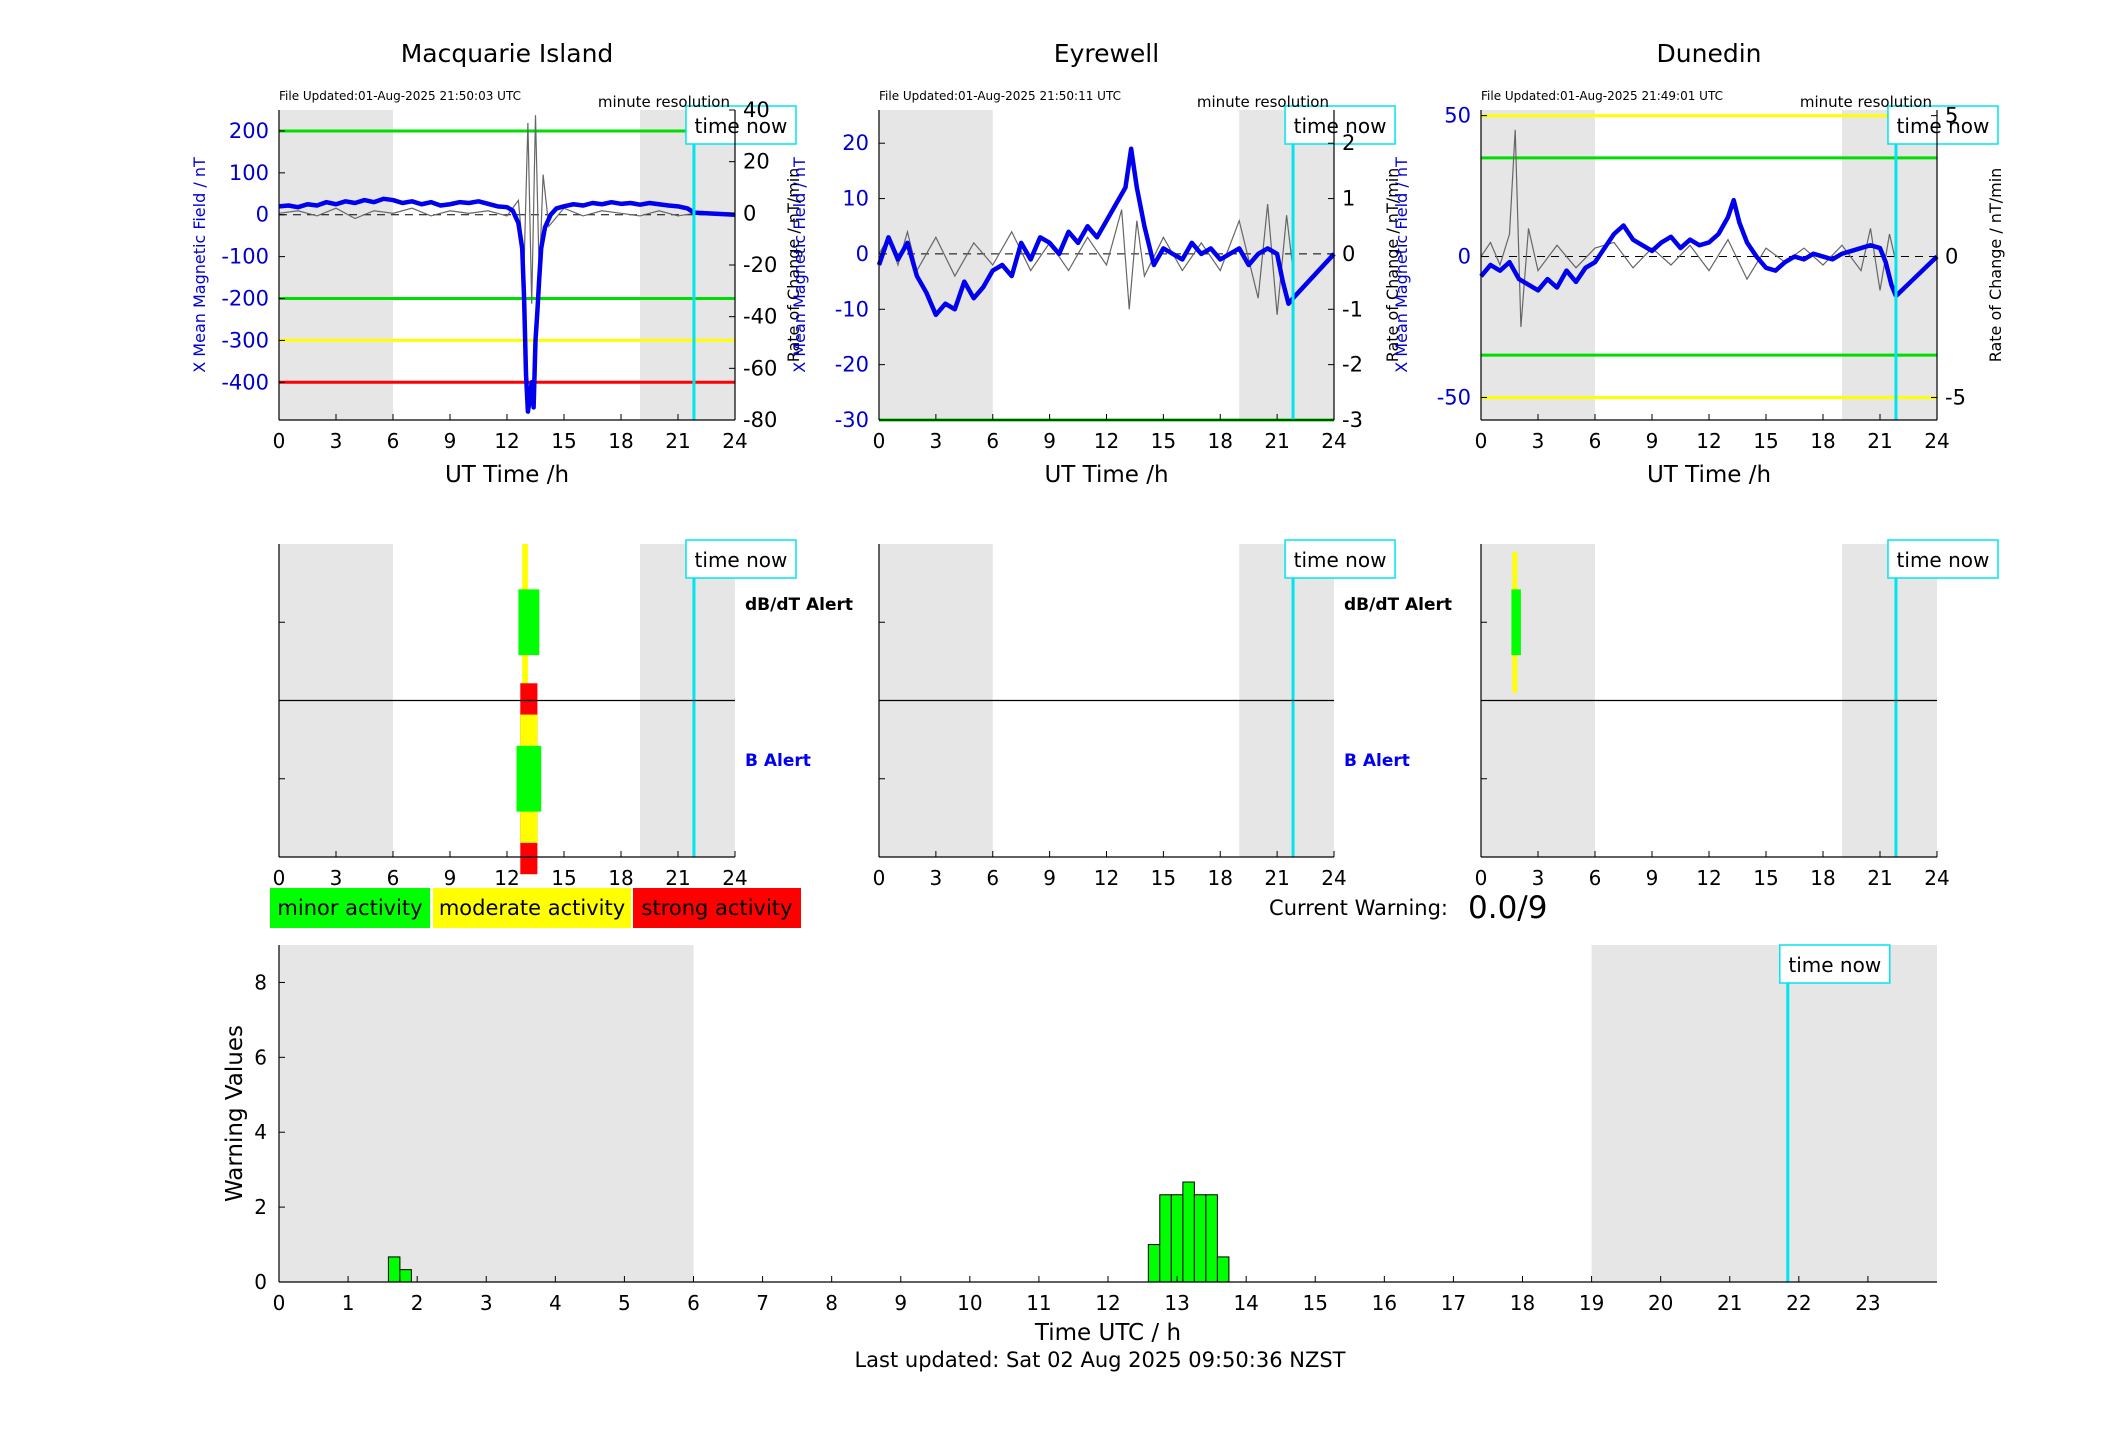 The width and height of the screenshot is (2117, 1437). I want to click on field-panel-2-xtick-label: 21, so click(1879, 441).